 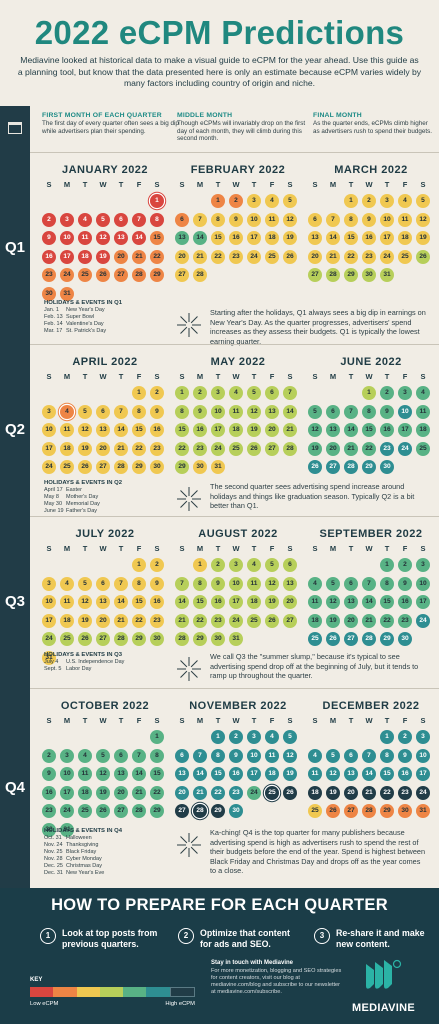 I want to click on contact-heading: Stay in touch with Mediavine, so click(x=252, y=963).